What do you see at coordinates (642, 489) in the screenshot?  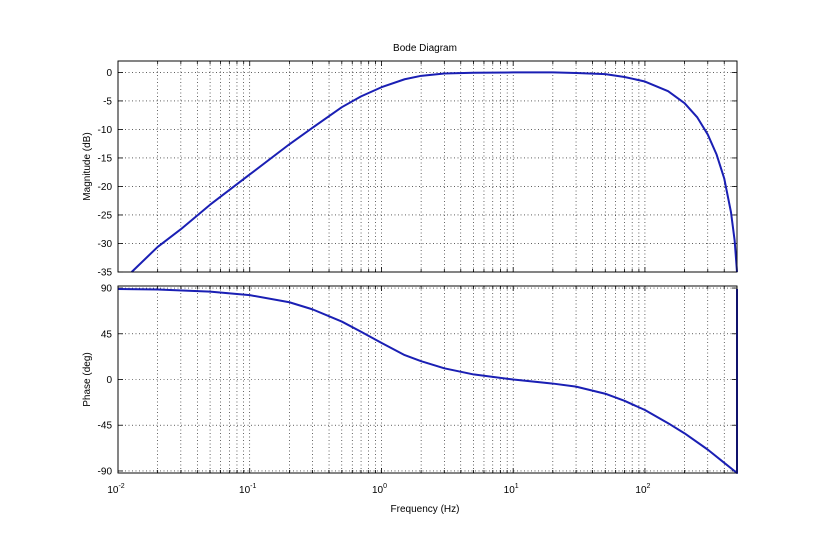 I see `frequency-x-tick-label: 10²` at bounding box center [642, 489].